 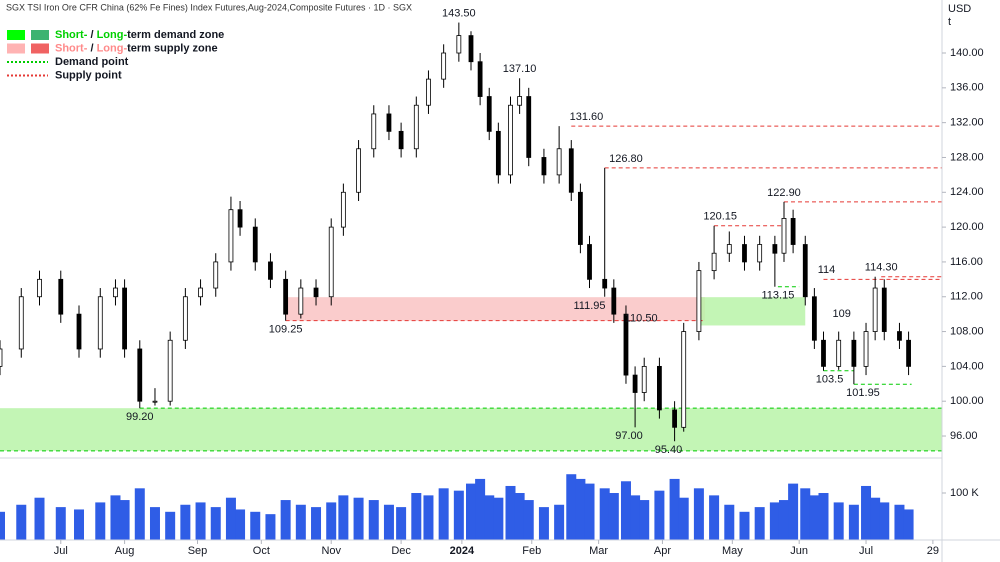 What do you see at coordinates (125, 551) in the screenshot?
I see `x-tick-label: Aug` at bounding box center [125, 551].